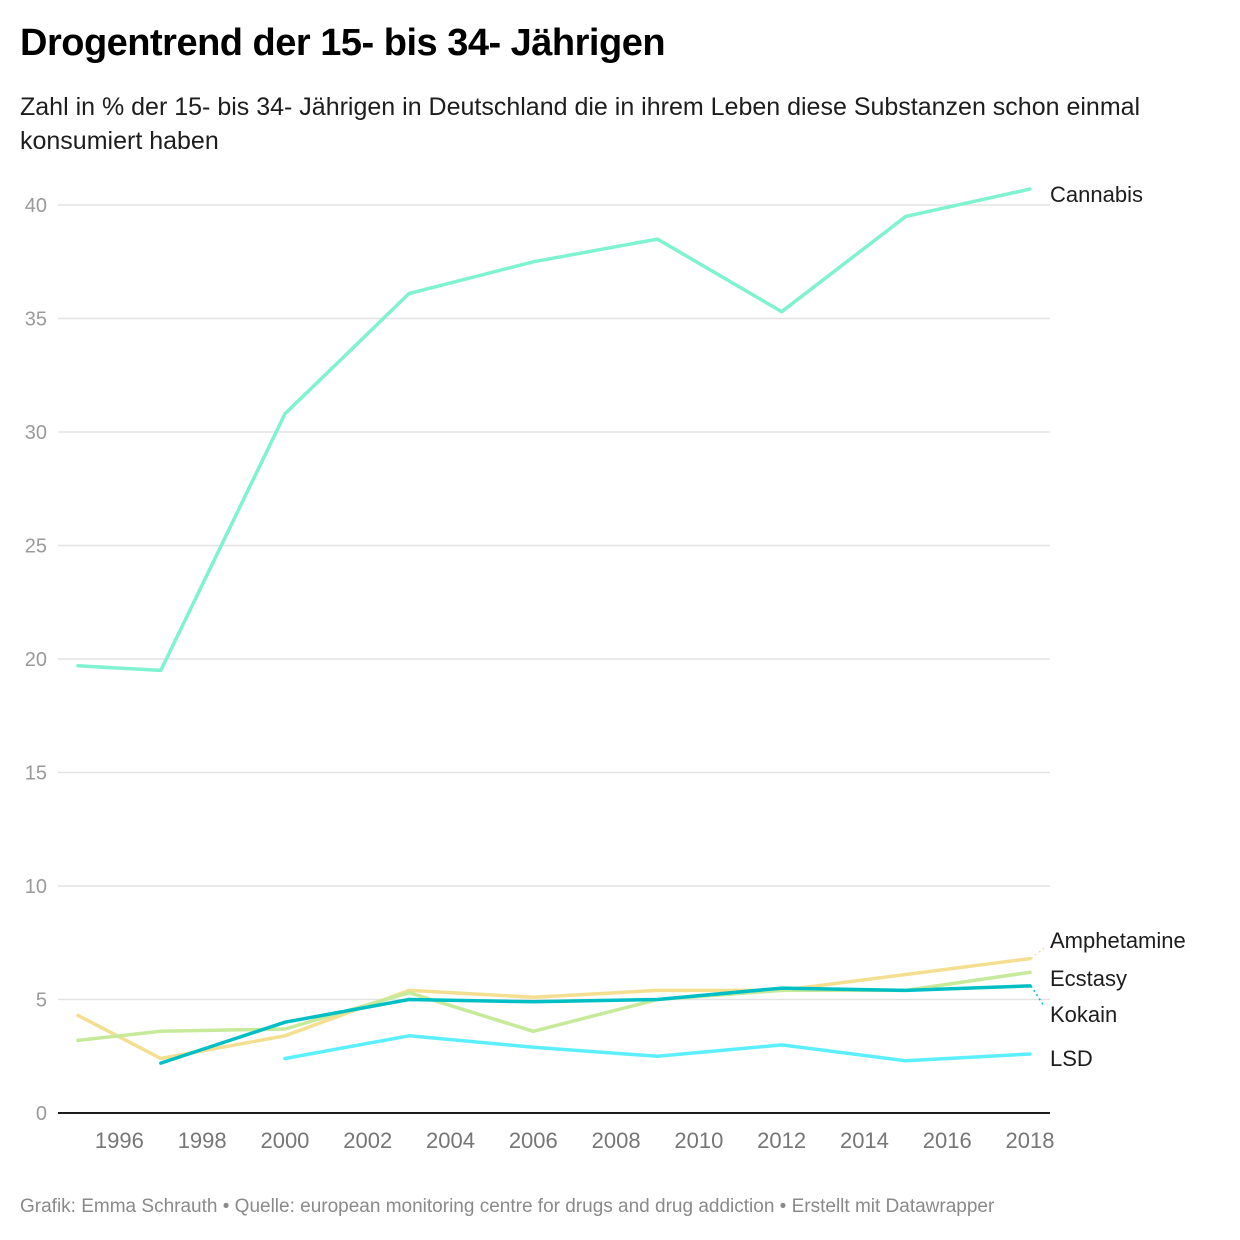 This screenshot has height=1240, width=1240. Describe the element at coordinates (864, 1140) in the screenshot. I see `x-tick-label: 2014` at that location.